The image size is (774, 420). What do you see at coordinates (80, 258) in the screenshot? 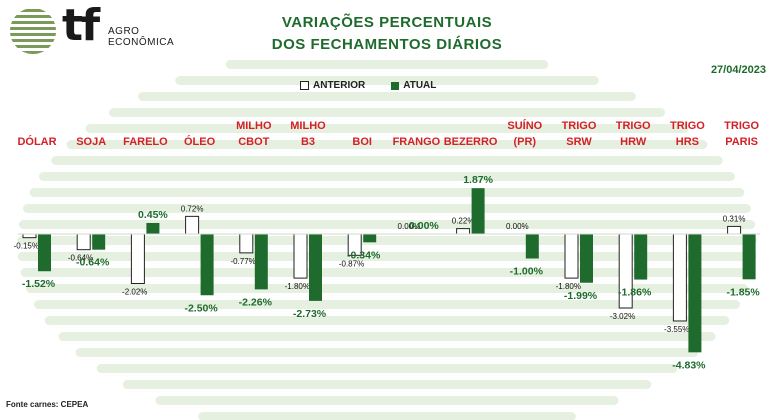
I see `value-label-previous: -0.64%` at bounding box center [80, 258].